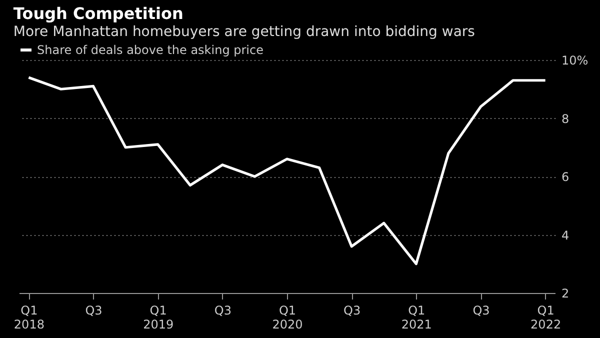  What do you see at coordinates (98, 13) in the screenshot?
I see `chart-title: Tough Competition` at bounding box center [98, 13].